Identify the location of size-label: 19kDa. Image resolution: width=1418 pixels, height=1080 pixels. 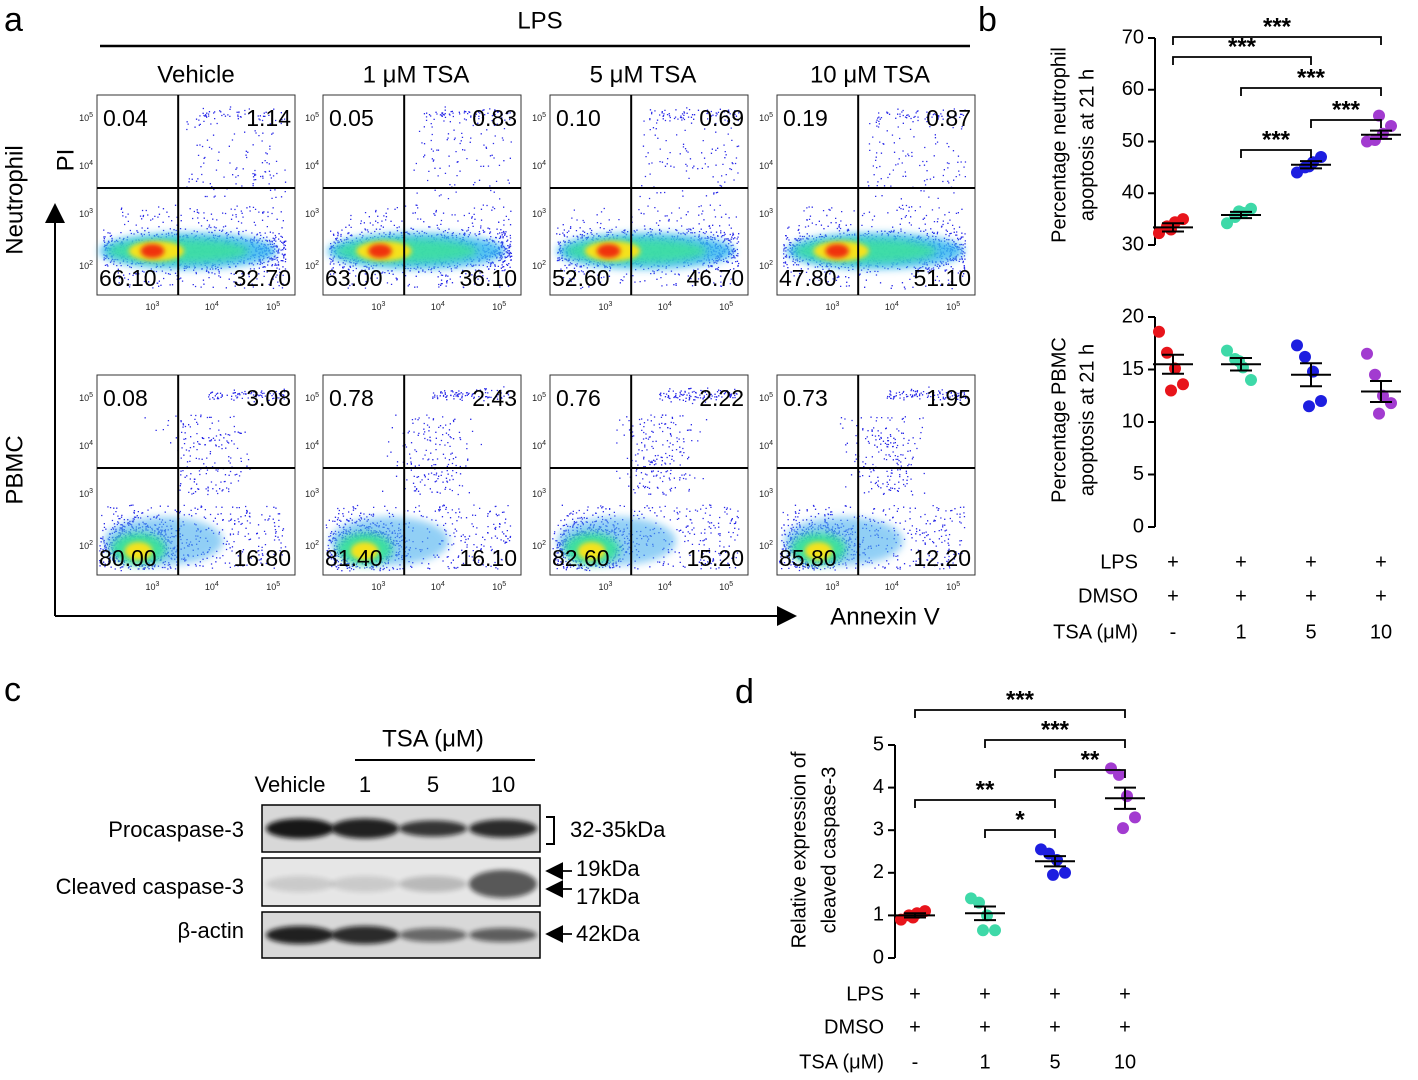
(608, 868).